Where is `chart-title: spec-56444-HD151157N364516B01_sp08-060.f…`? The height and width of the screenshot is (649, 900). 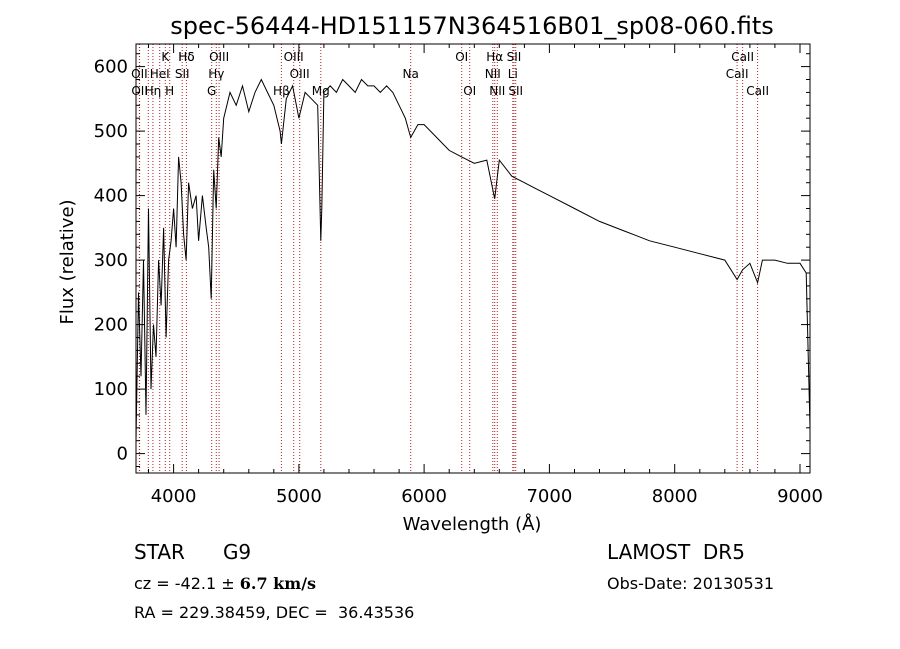 chart-title: spec-56444-HD151157N364516B01_sp08-060.f… is located at coordinates (472, 26).